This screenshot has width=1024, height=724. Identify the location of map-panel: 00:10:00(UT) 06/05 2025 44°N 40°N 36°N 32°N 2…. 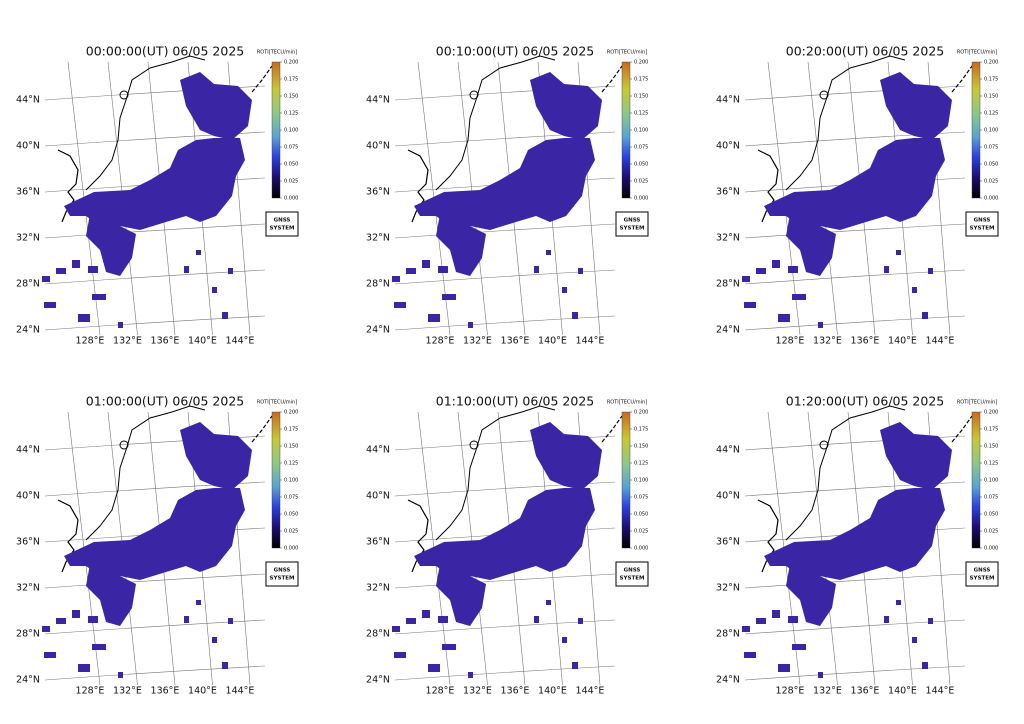
(507, 195).